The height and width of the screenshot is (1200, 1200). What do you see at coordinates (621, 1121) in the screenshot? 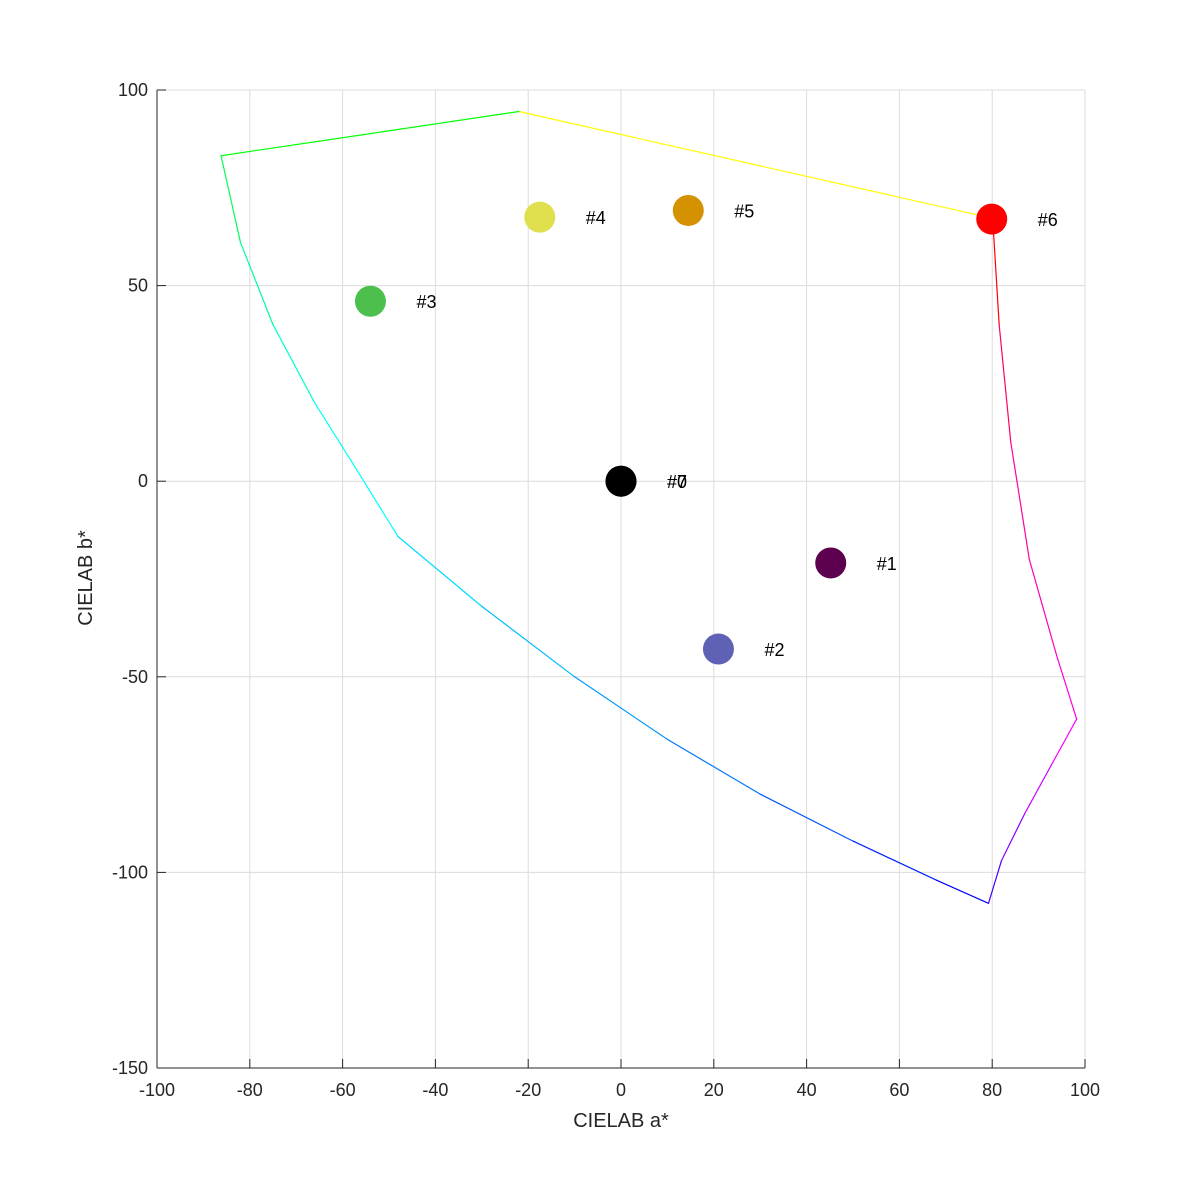
I see `x-axis-label: CIELAB a*` at bounding box center [621, 1121].